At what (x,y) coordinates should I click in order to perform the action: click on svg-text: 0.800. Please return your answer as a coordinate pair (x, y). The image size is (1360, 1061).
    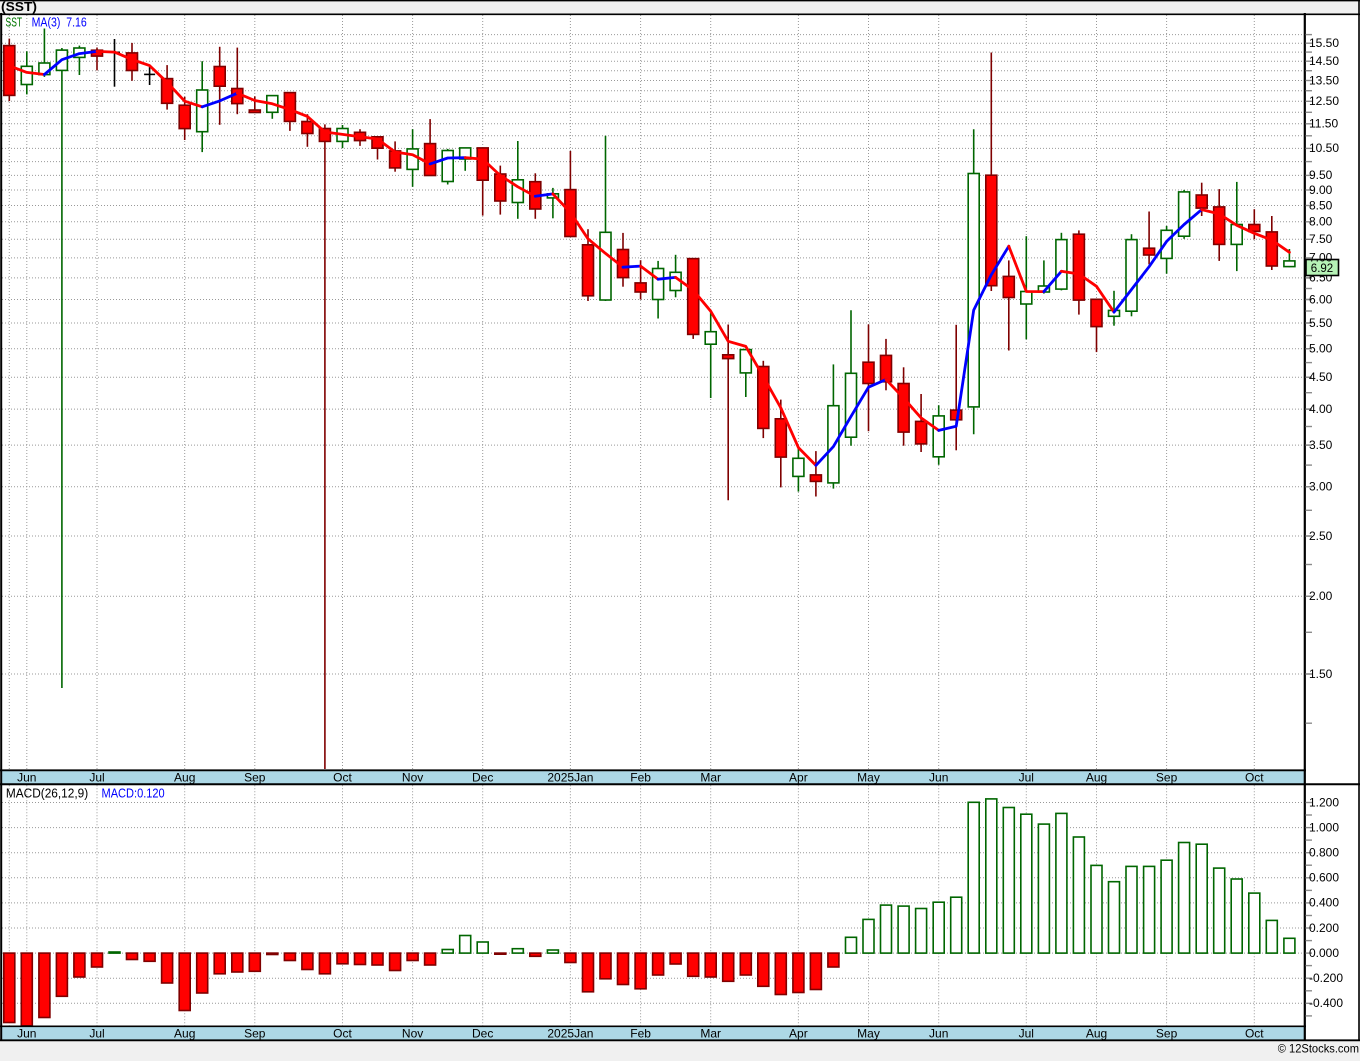
    Looking at the image, I should click on (1324, 853).